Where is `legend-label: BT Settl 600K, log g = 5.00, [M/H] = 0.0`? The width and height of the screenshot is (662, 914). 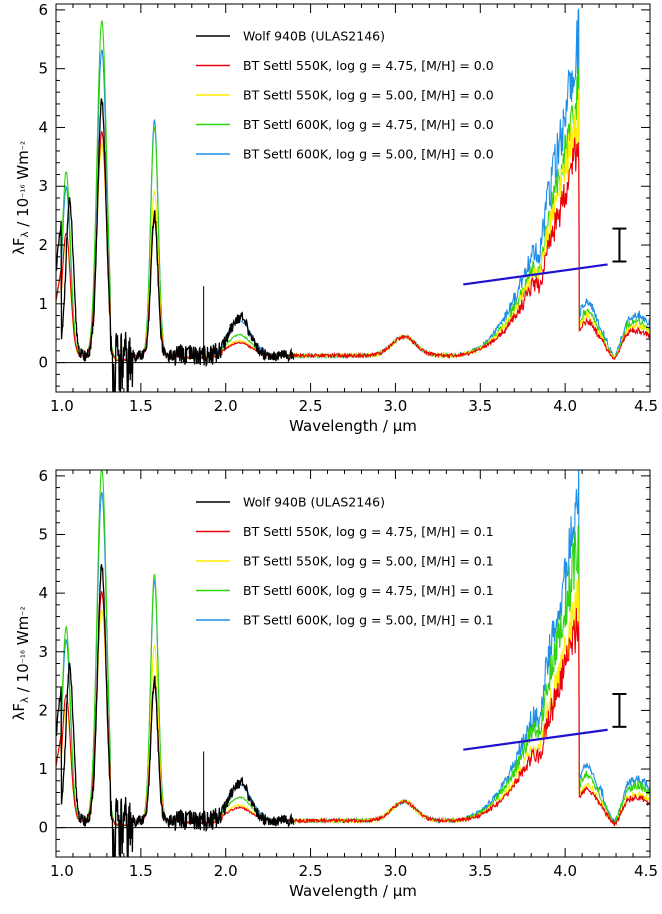
legend-label: BT Settl 600K, log g = 5.00, [M/H] = 0.0 is located at coordinates (368, 154).